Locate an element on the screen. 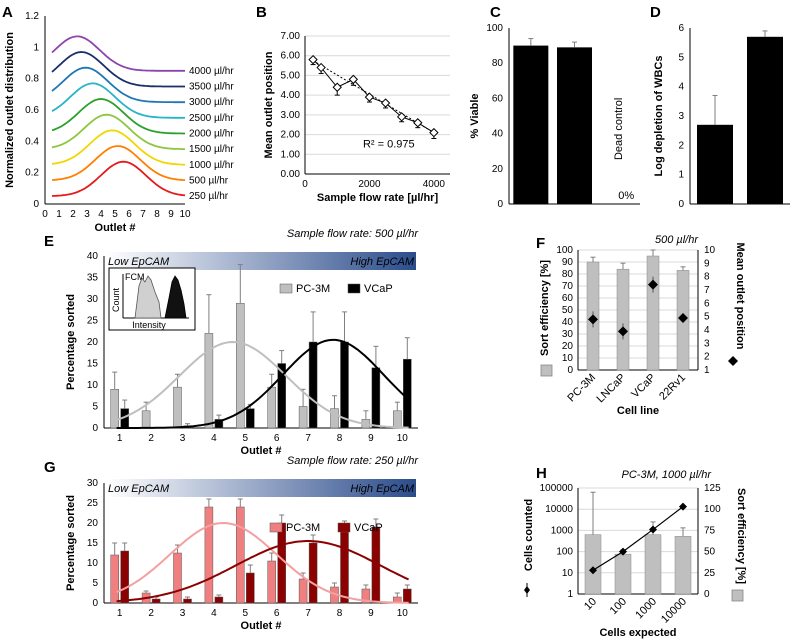 The width and height of the screenshot is (800, 640). panel-h-title: PC-3M, 1000 µl/hr is located at coordinates (667, 475).